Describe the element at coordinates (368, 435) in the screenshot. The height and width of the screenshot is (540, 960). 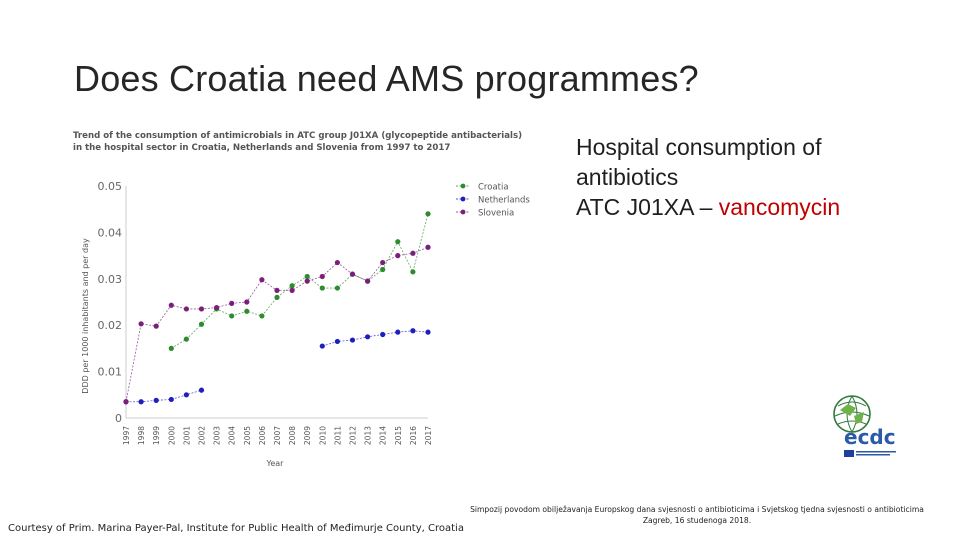
I see `x-tick-label: 2013` at that location.